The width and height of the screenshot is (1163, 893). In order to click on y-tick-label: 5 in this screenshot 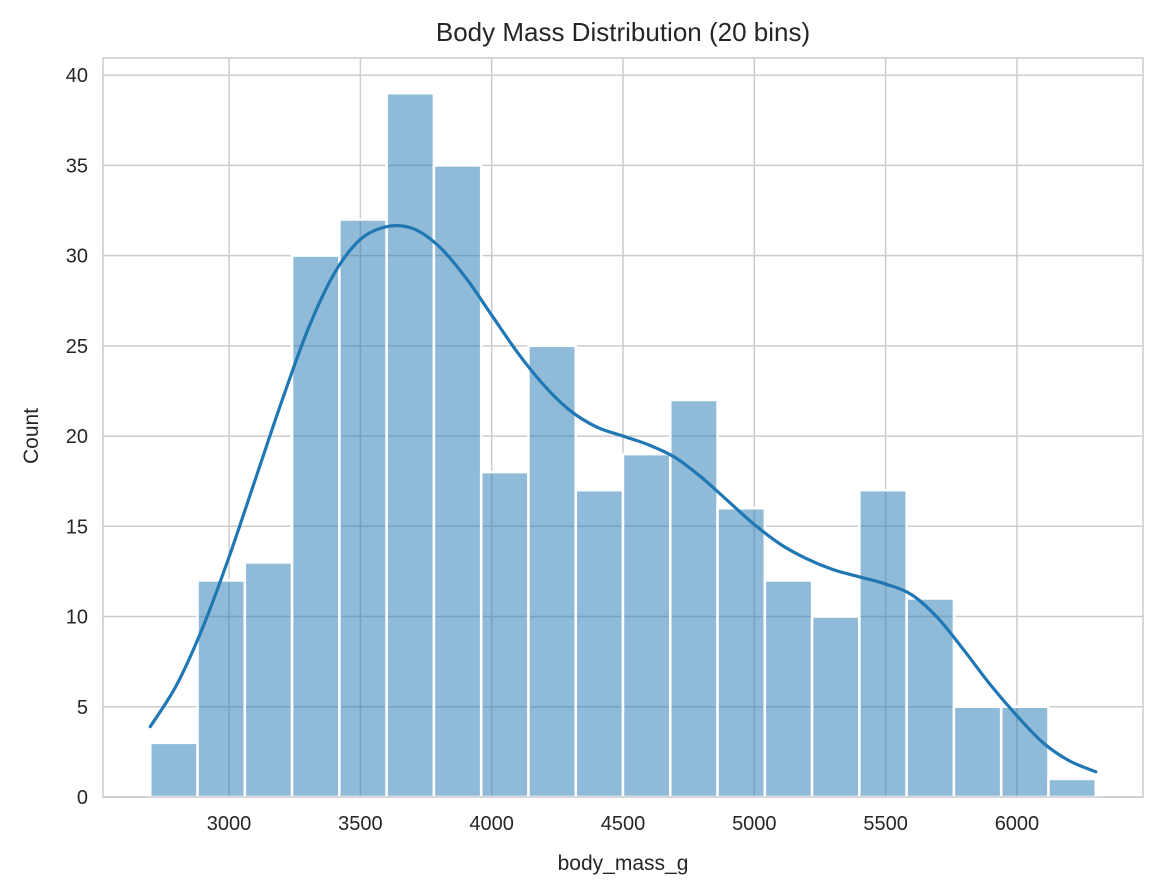, I will do `click(82, 708)`.